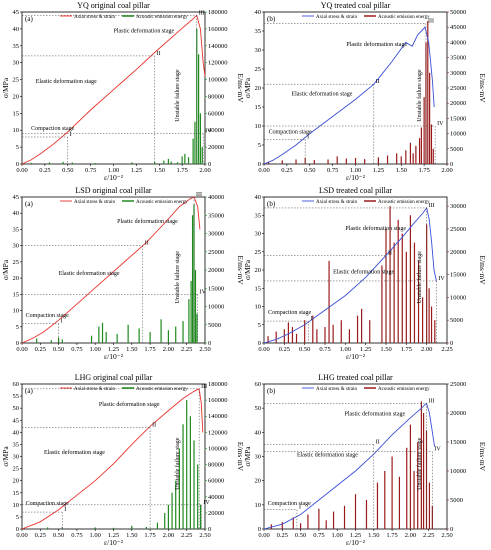 The image size is (491, 550). Describe the element at coordinates (258, 107) in the screenshot. I see `y-tick-label: 15` at that location.